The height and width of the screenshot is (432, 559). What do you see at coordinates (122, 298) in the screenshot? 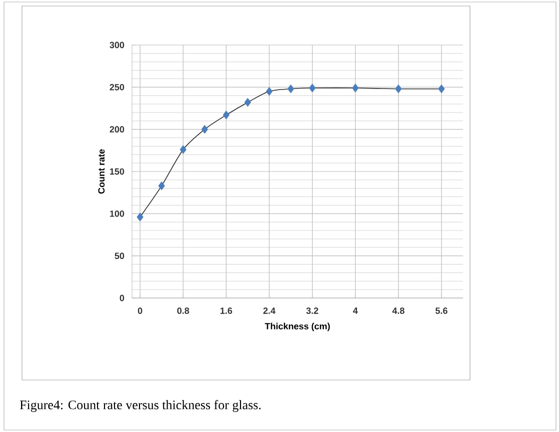
I see `y-tick-label: 0` at bounding box center [122, 298].